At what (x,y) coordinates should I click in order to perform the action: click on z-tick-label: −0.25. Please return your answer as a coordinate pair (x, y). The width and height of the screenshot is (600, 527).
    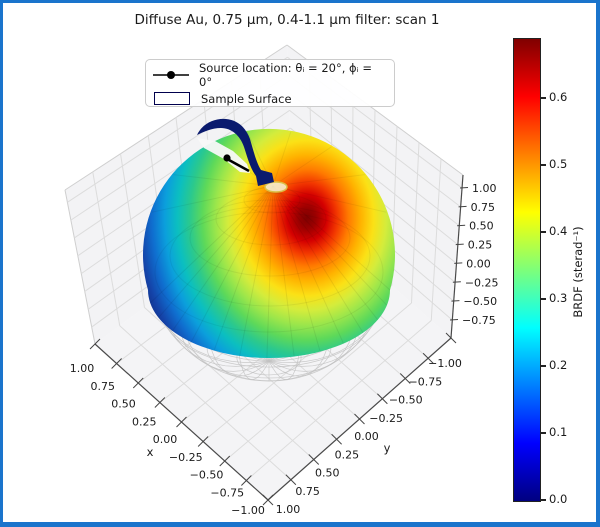
    Looking at the image, I should click on (482, 282).